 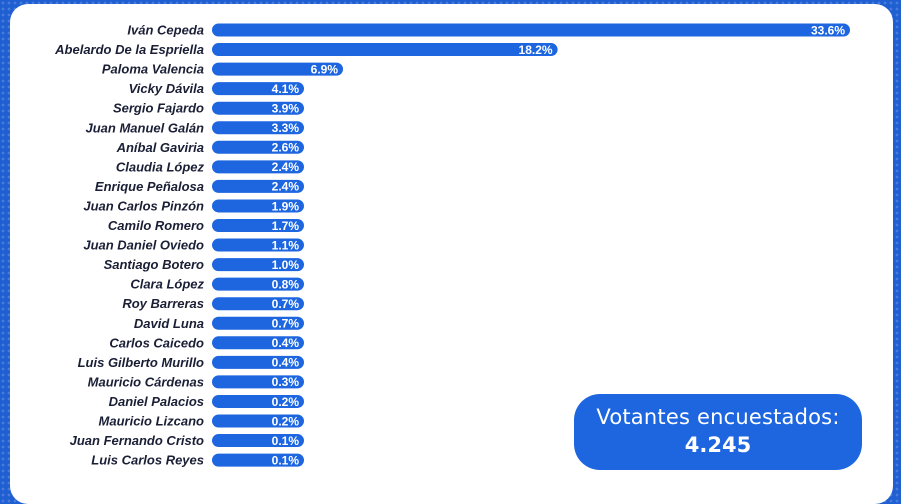 I want to click on value-label: 3.3%, so click(x=286, y=128).